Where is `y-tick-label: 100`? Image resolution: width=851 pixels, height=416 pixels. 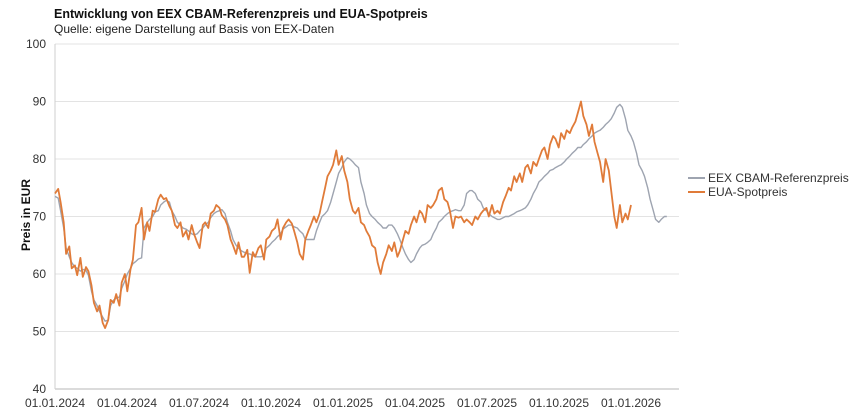 y-tick-label: 100 is located at coordinates (36, 44).